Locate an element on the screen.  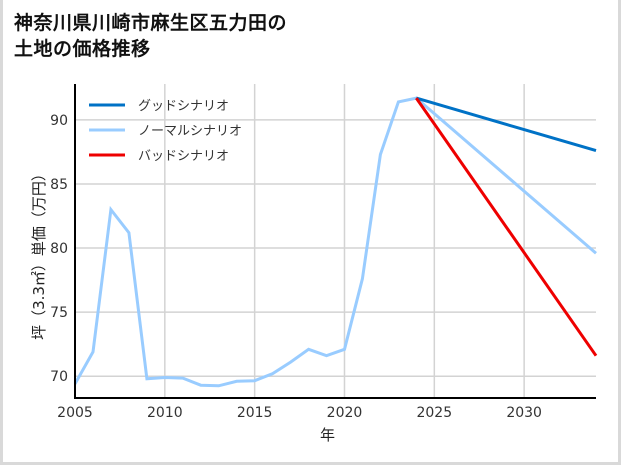
series-line-good is located at coordinates (506, 124).